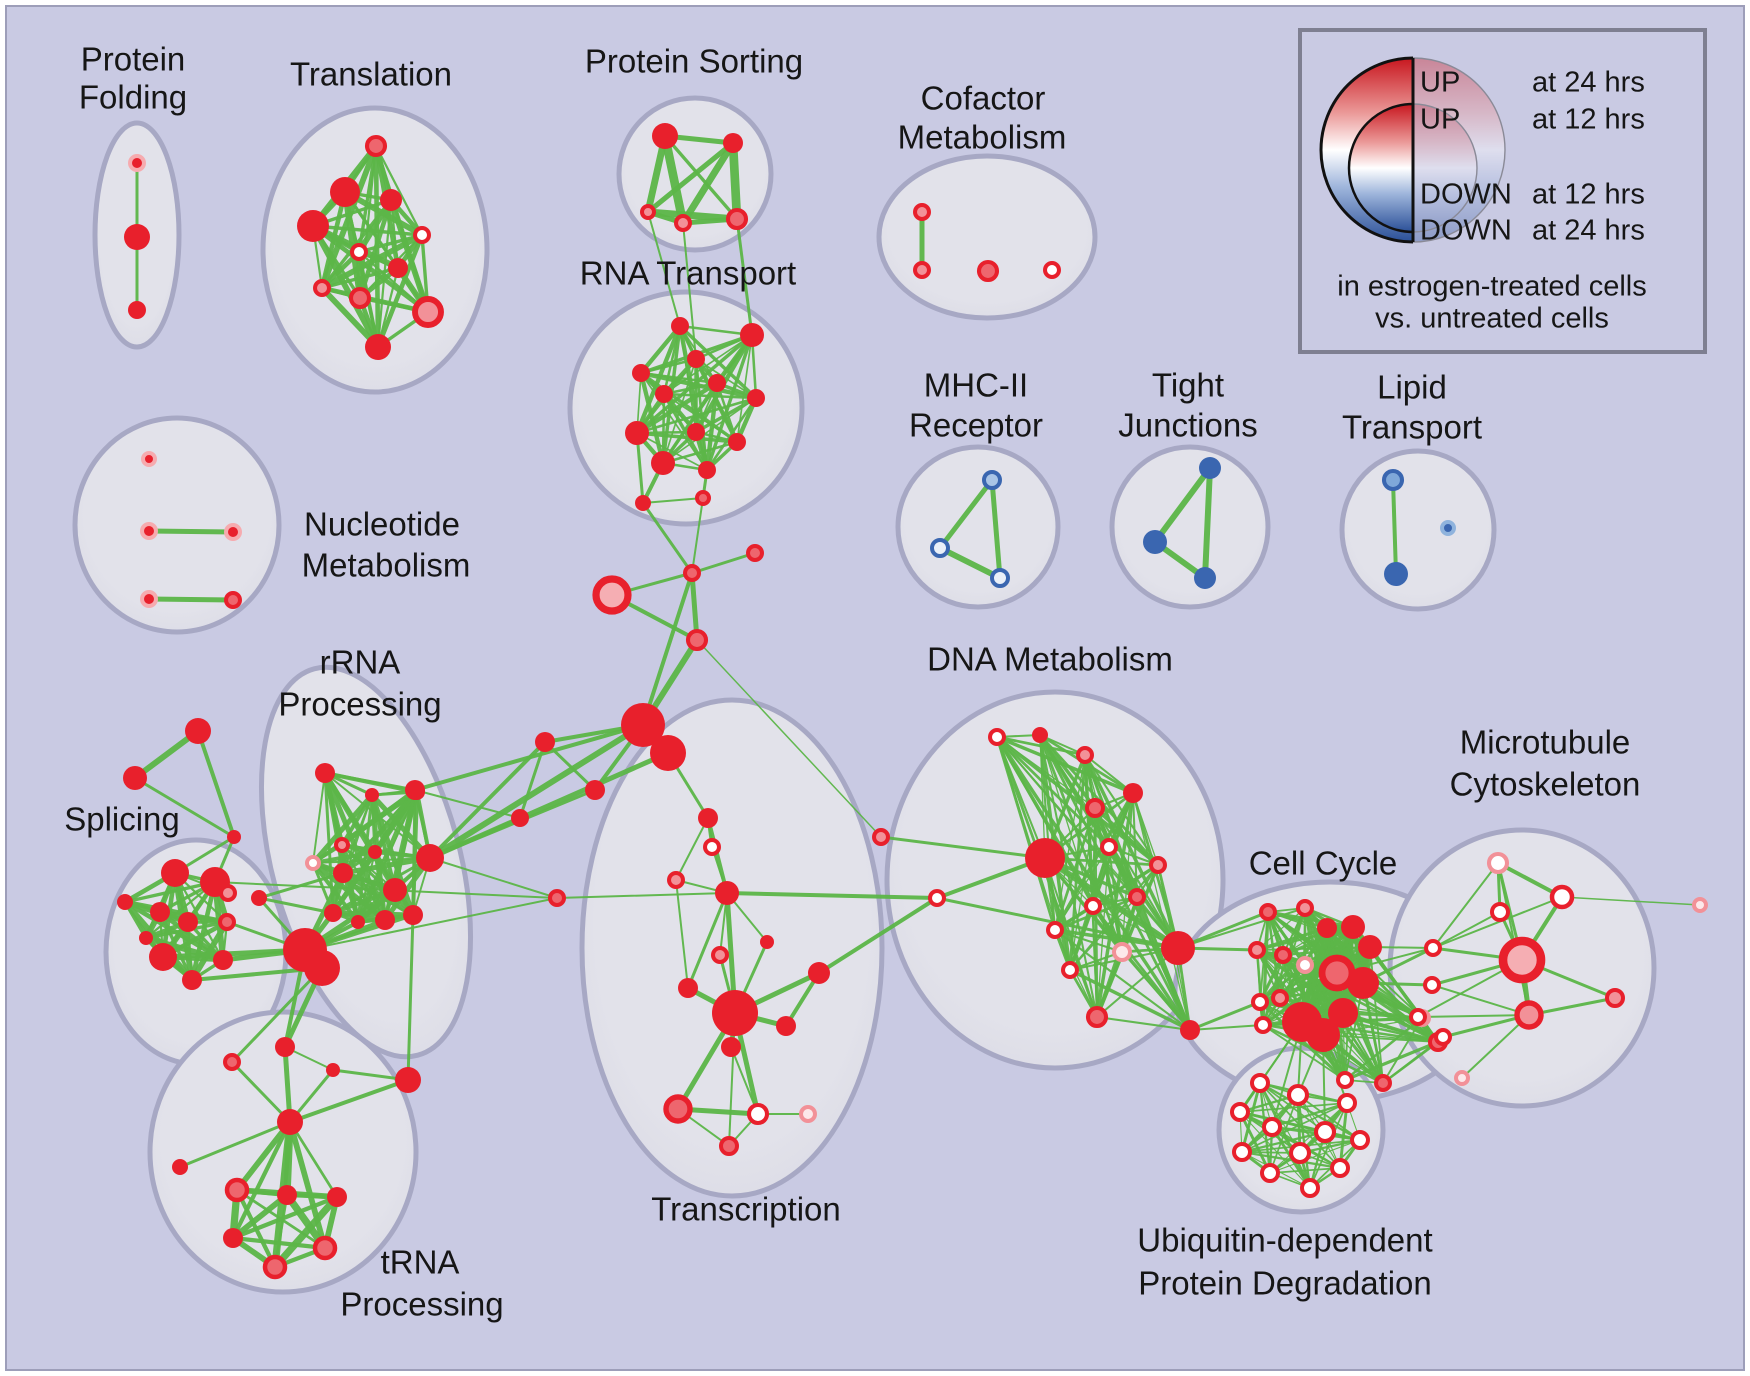  What do you see at coordinates (360, 662) in the screenshot?
I see `cluster-label-rr: rRNA` at bounding box center [360, 662].